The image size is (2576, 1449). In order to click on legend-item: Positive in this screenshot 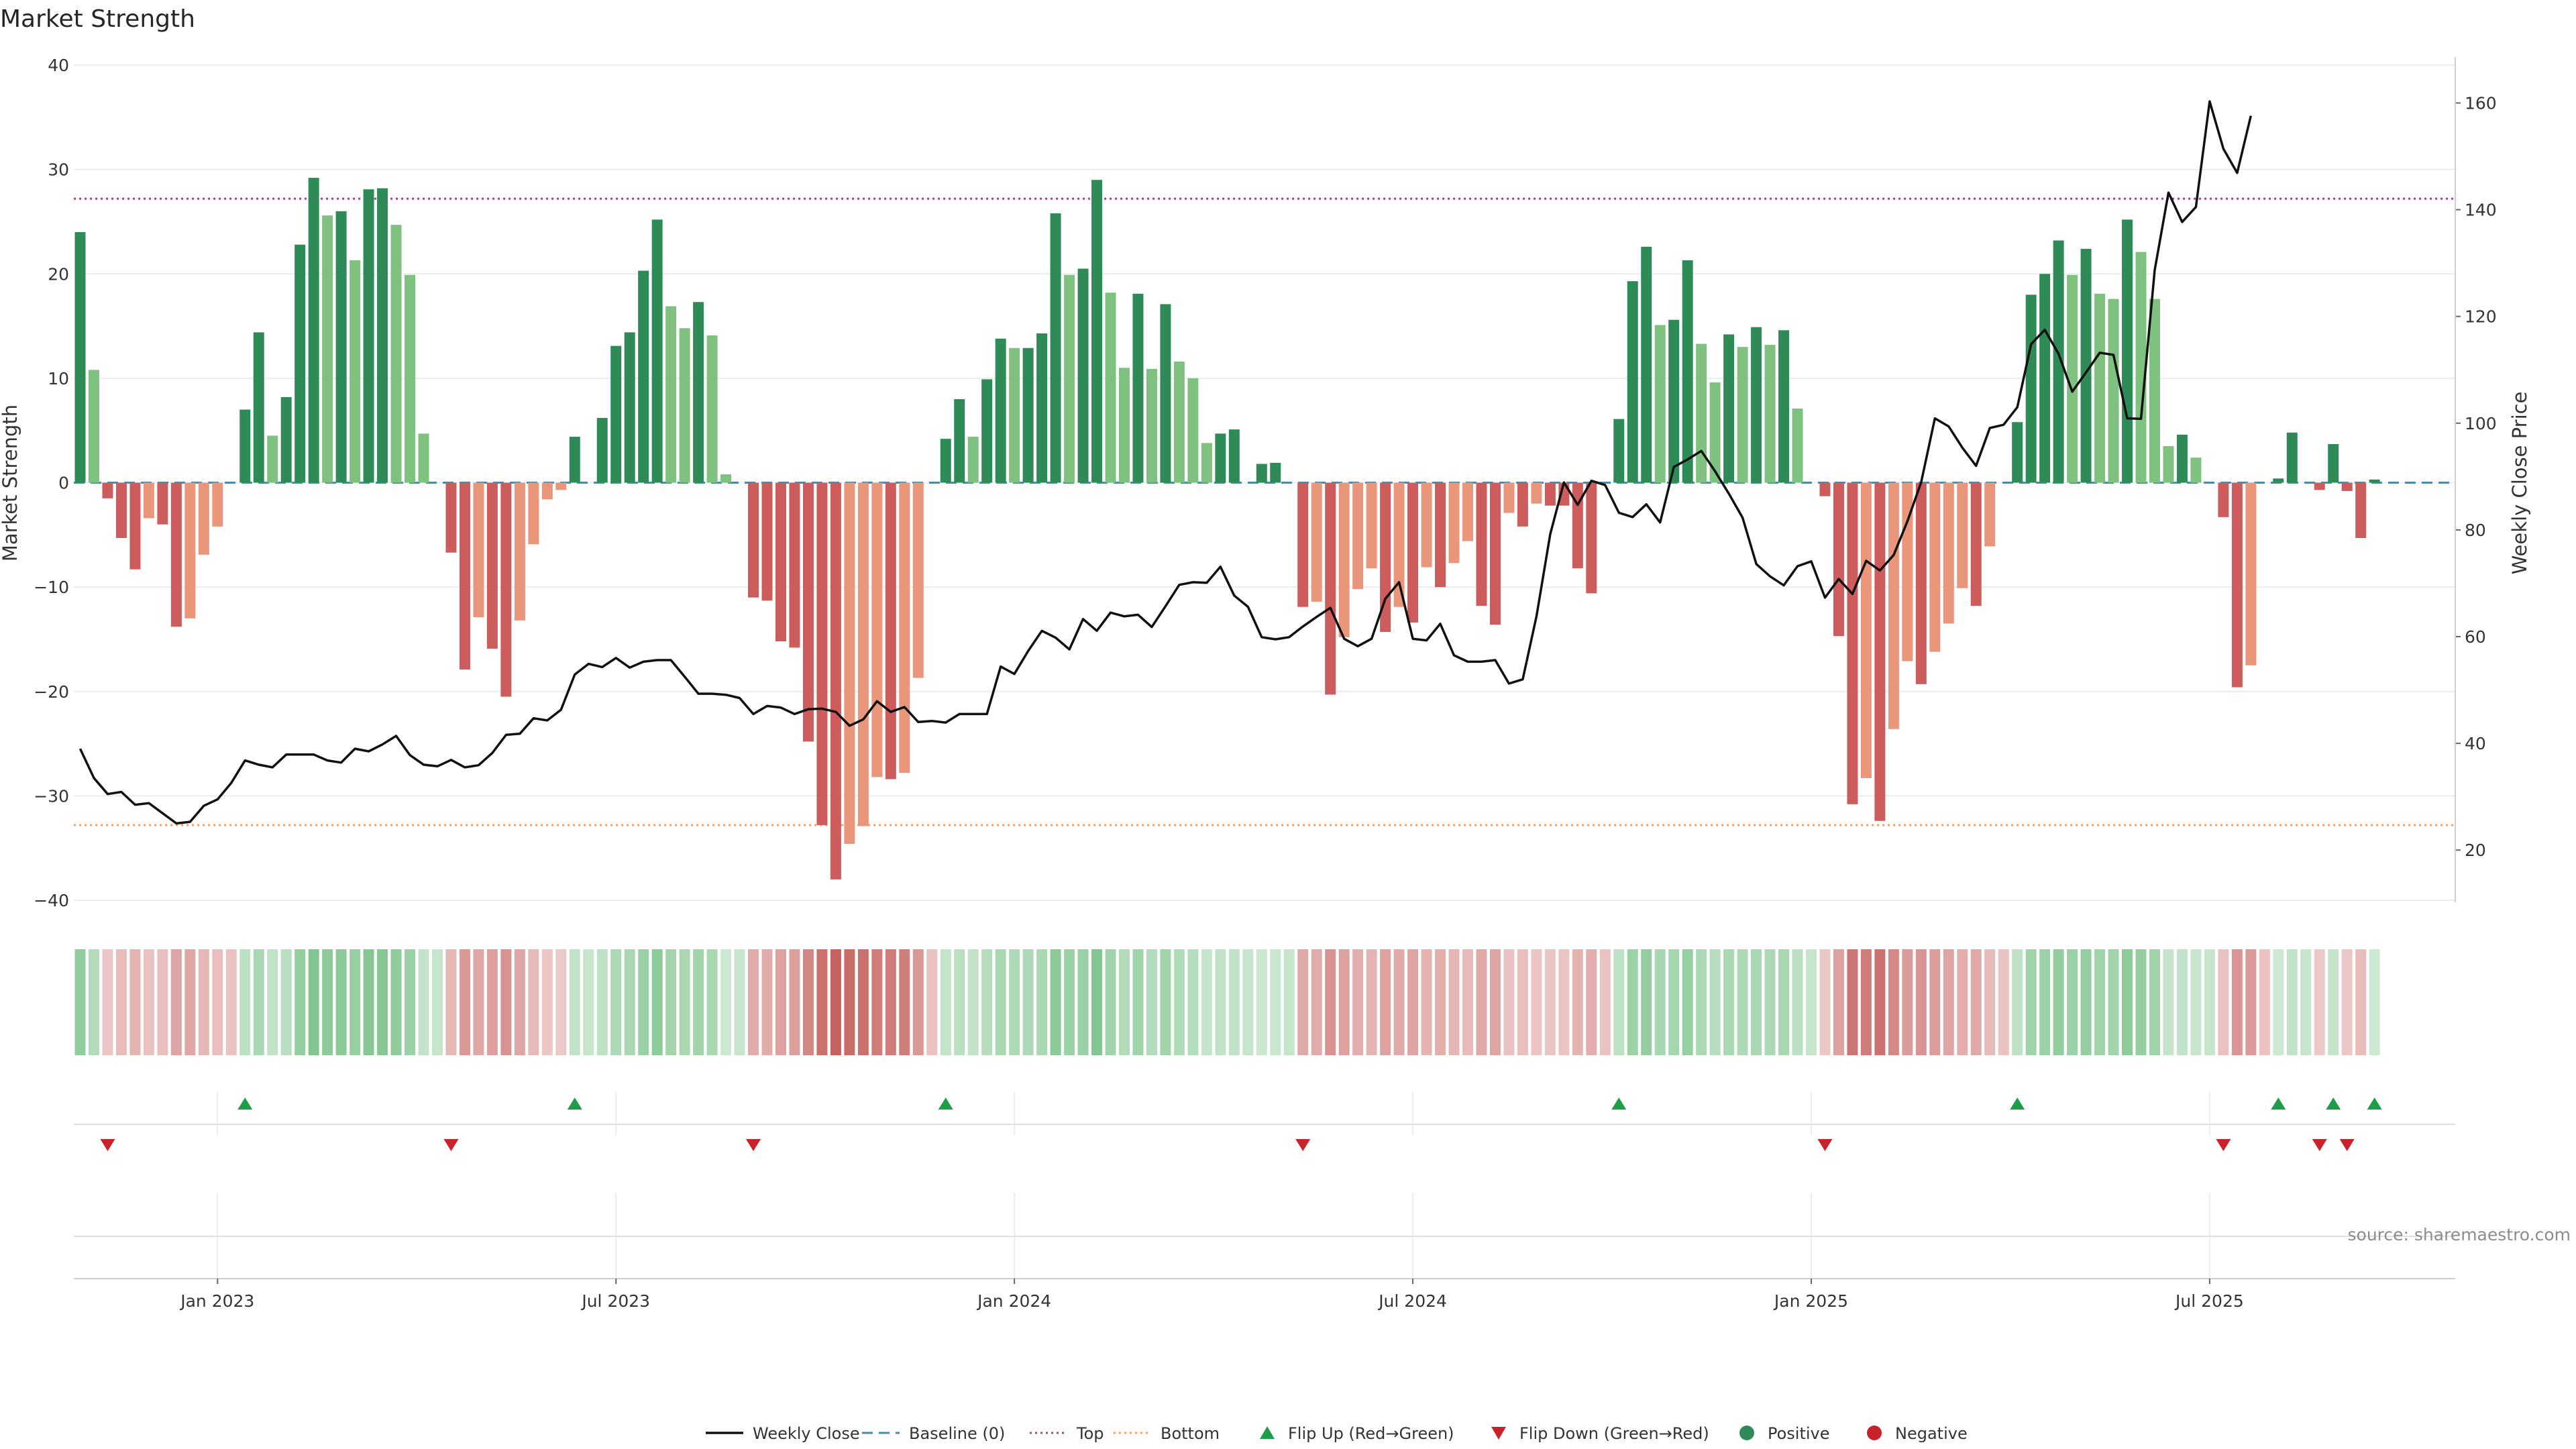, I will do `click(1784, 1433)`.